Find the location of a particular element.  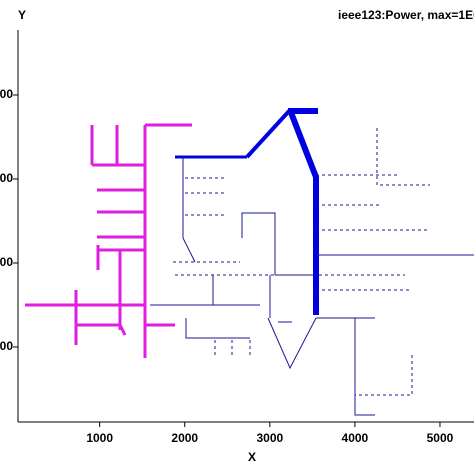

chart-title: ieee123:Power, max=1E00 is located at coordinates (406, 15).